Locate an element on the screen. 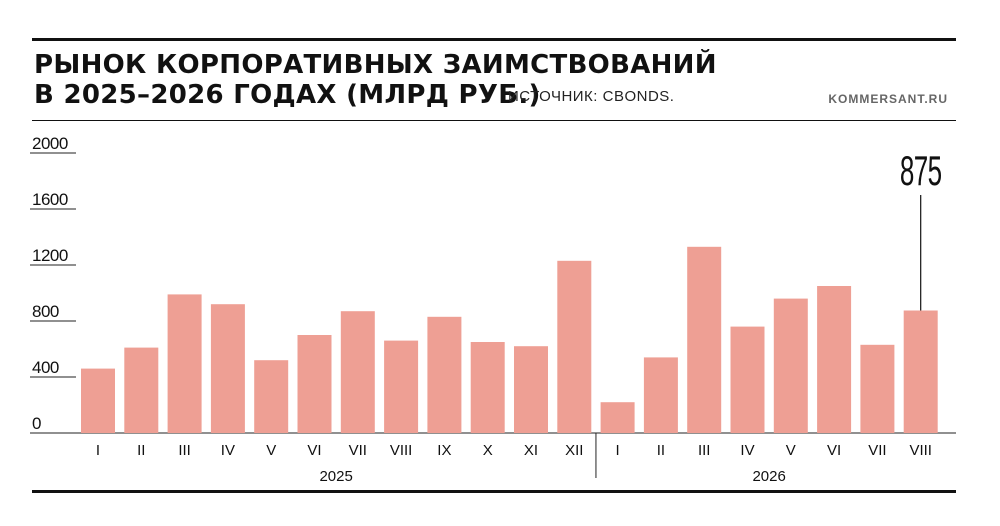  chart-title-line-1: РЫНОК КОРПОРАТИВНЫХ ЗАИМСТВОВАНИЙ is located at coordinates (375, 65).